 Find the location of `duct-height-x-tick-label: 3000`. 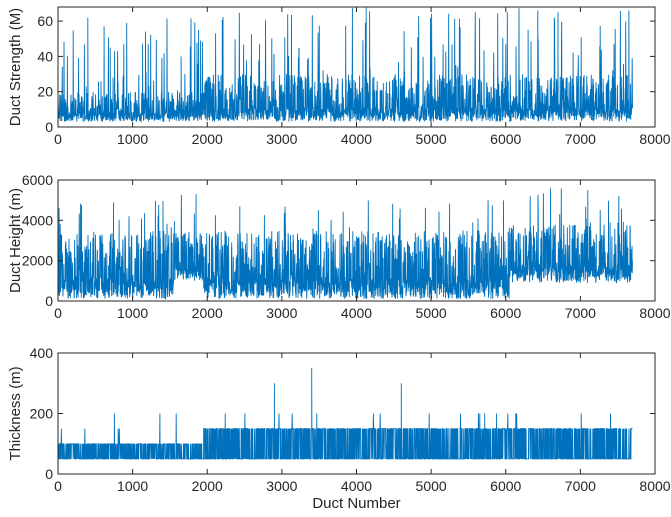

duct-height-x-tick-label: 3000 is located at coordinates (281, 313).